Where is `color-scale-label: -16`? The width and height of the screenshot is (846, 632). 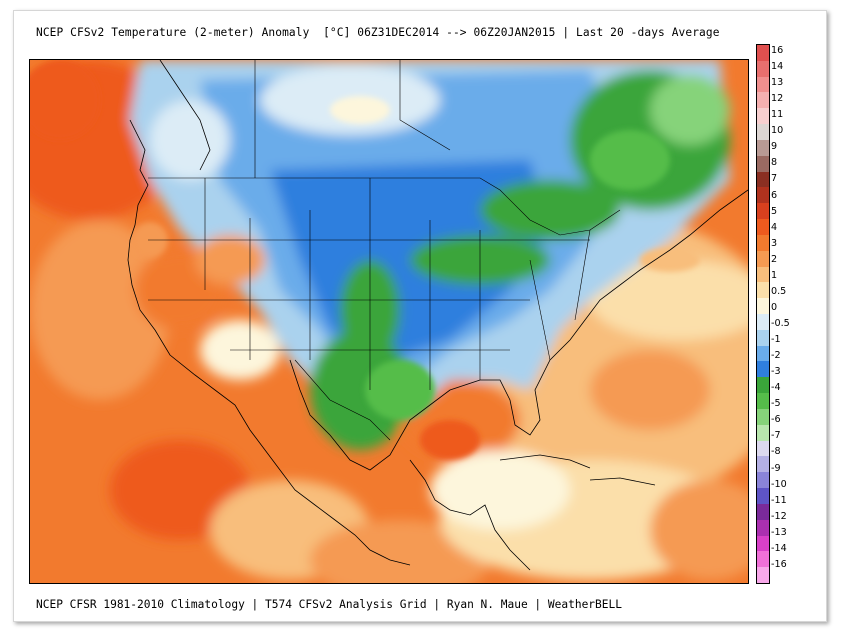 color-scale-label: -16 is located at coordinates (779, 564).